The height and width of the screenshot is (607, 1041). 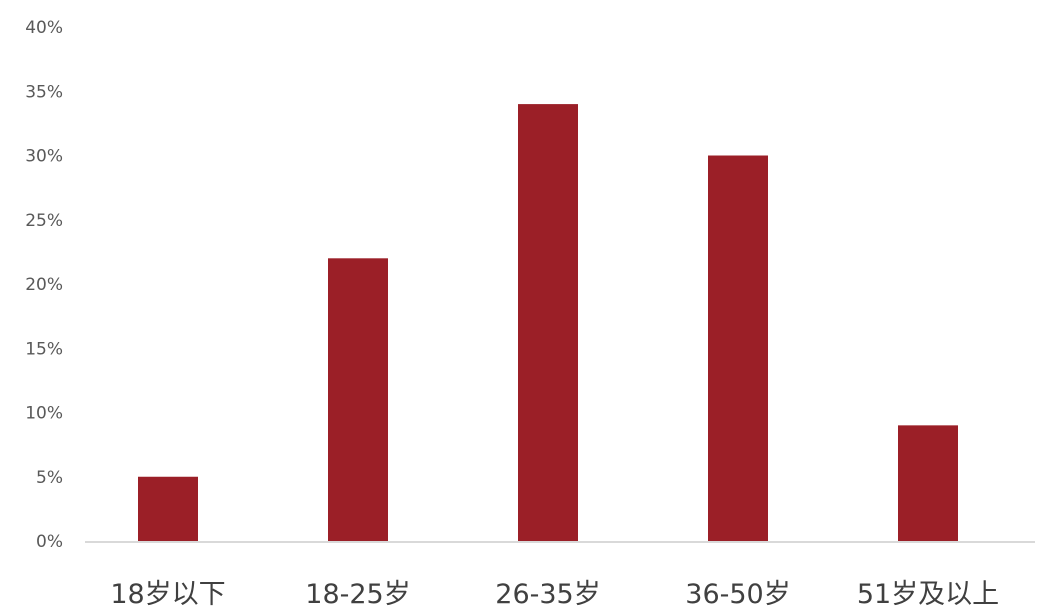 What do you see at coordinates (44, 157) in the screenshot?
I see `y-tick-label: 30%` at bounding box center [44, 157].